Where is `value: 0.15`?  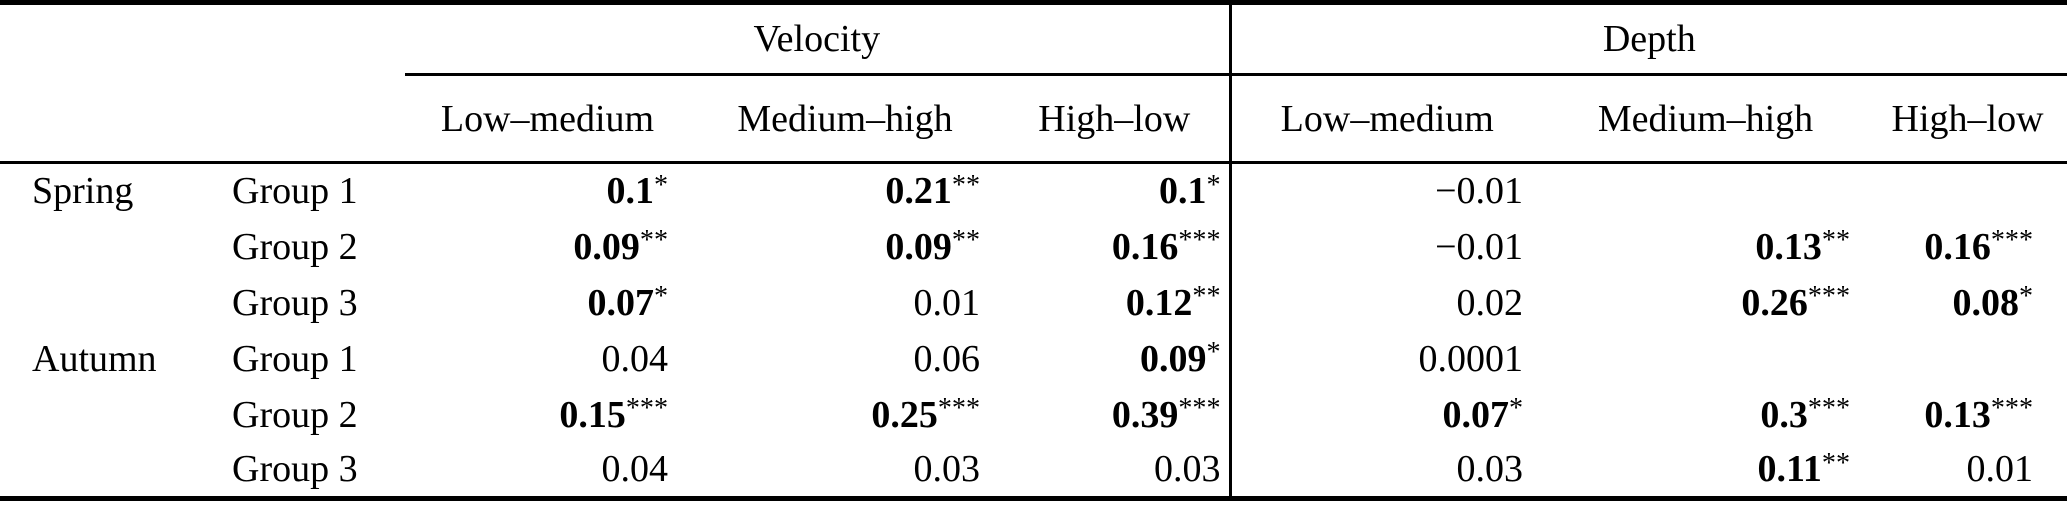
value: 0.15 is located at coordinates (592, 414).